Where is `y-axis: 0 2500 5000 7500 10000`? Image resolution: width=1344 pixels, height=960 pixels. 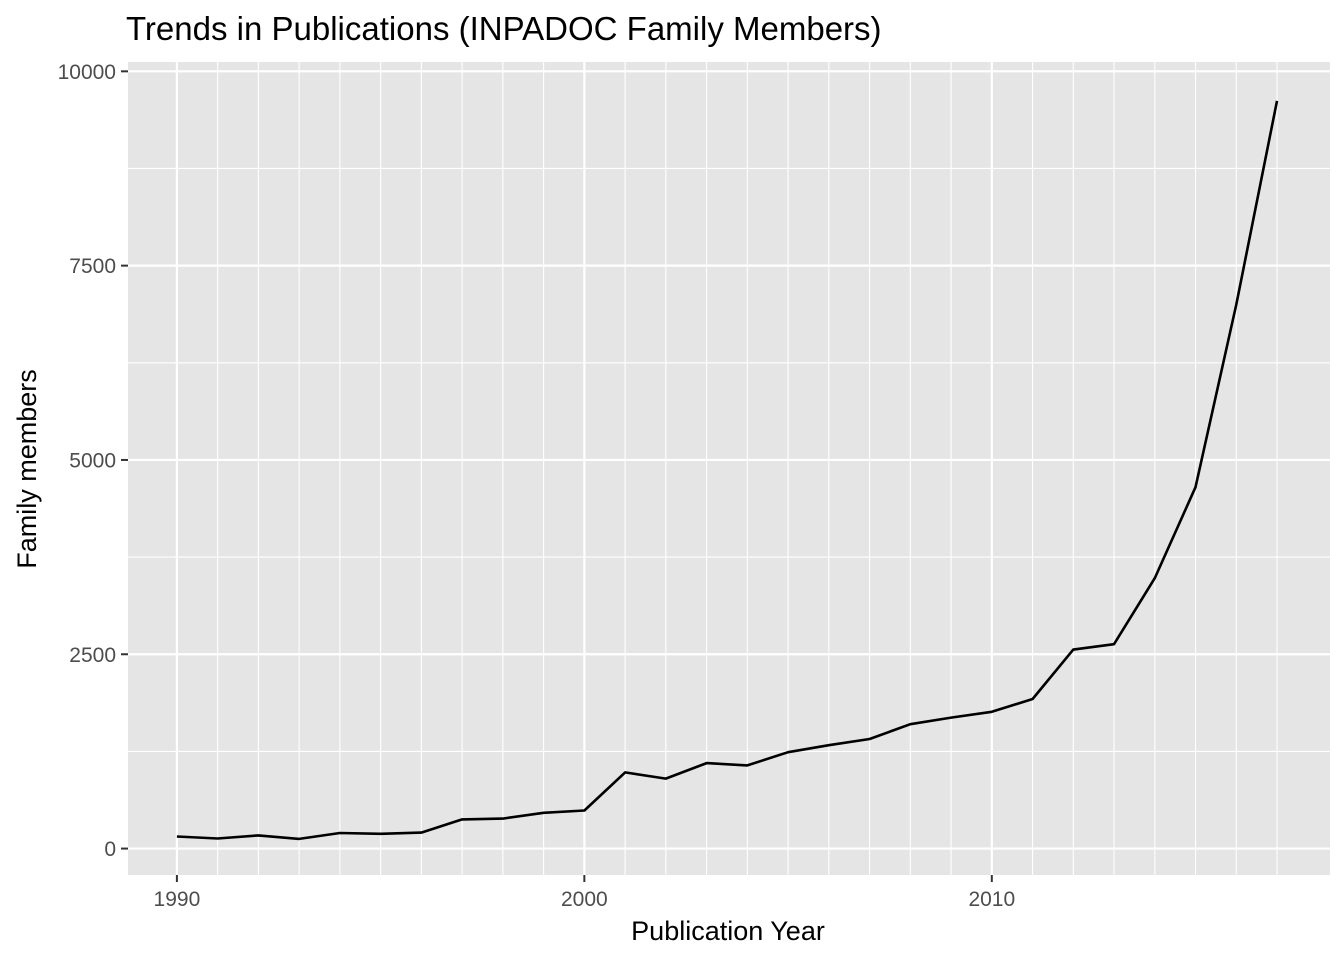
y-axis: 0 2500 5000 7500 10000 is located at coordinates (93, 461).